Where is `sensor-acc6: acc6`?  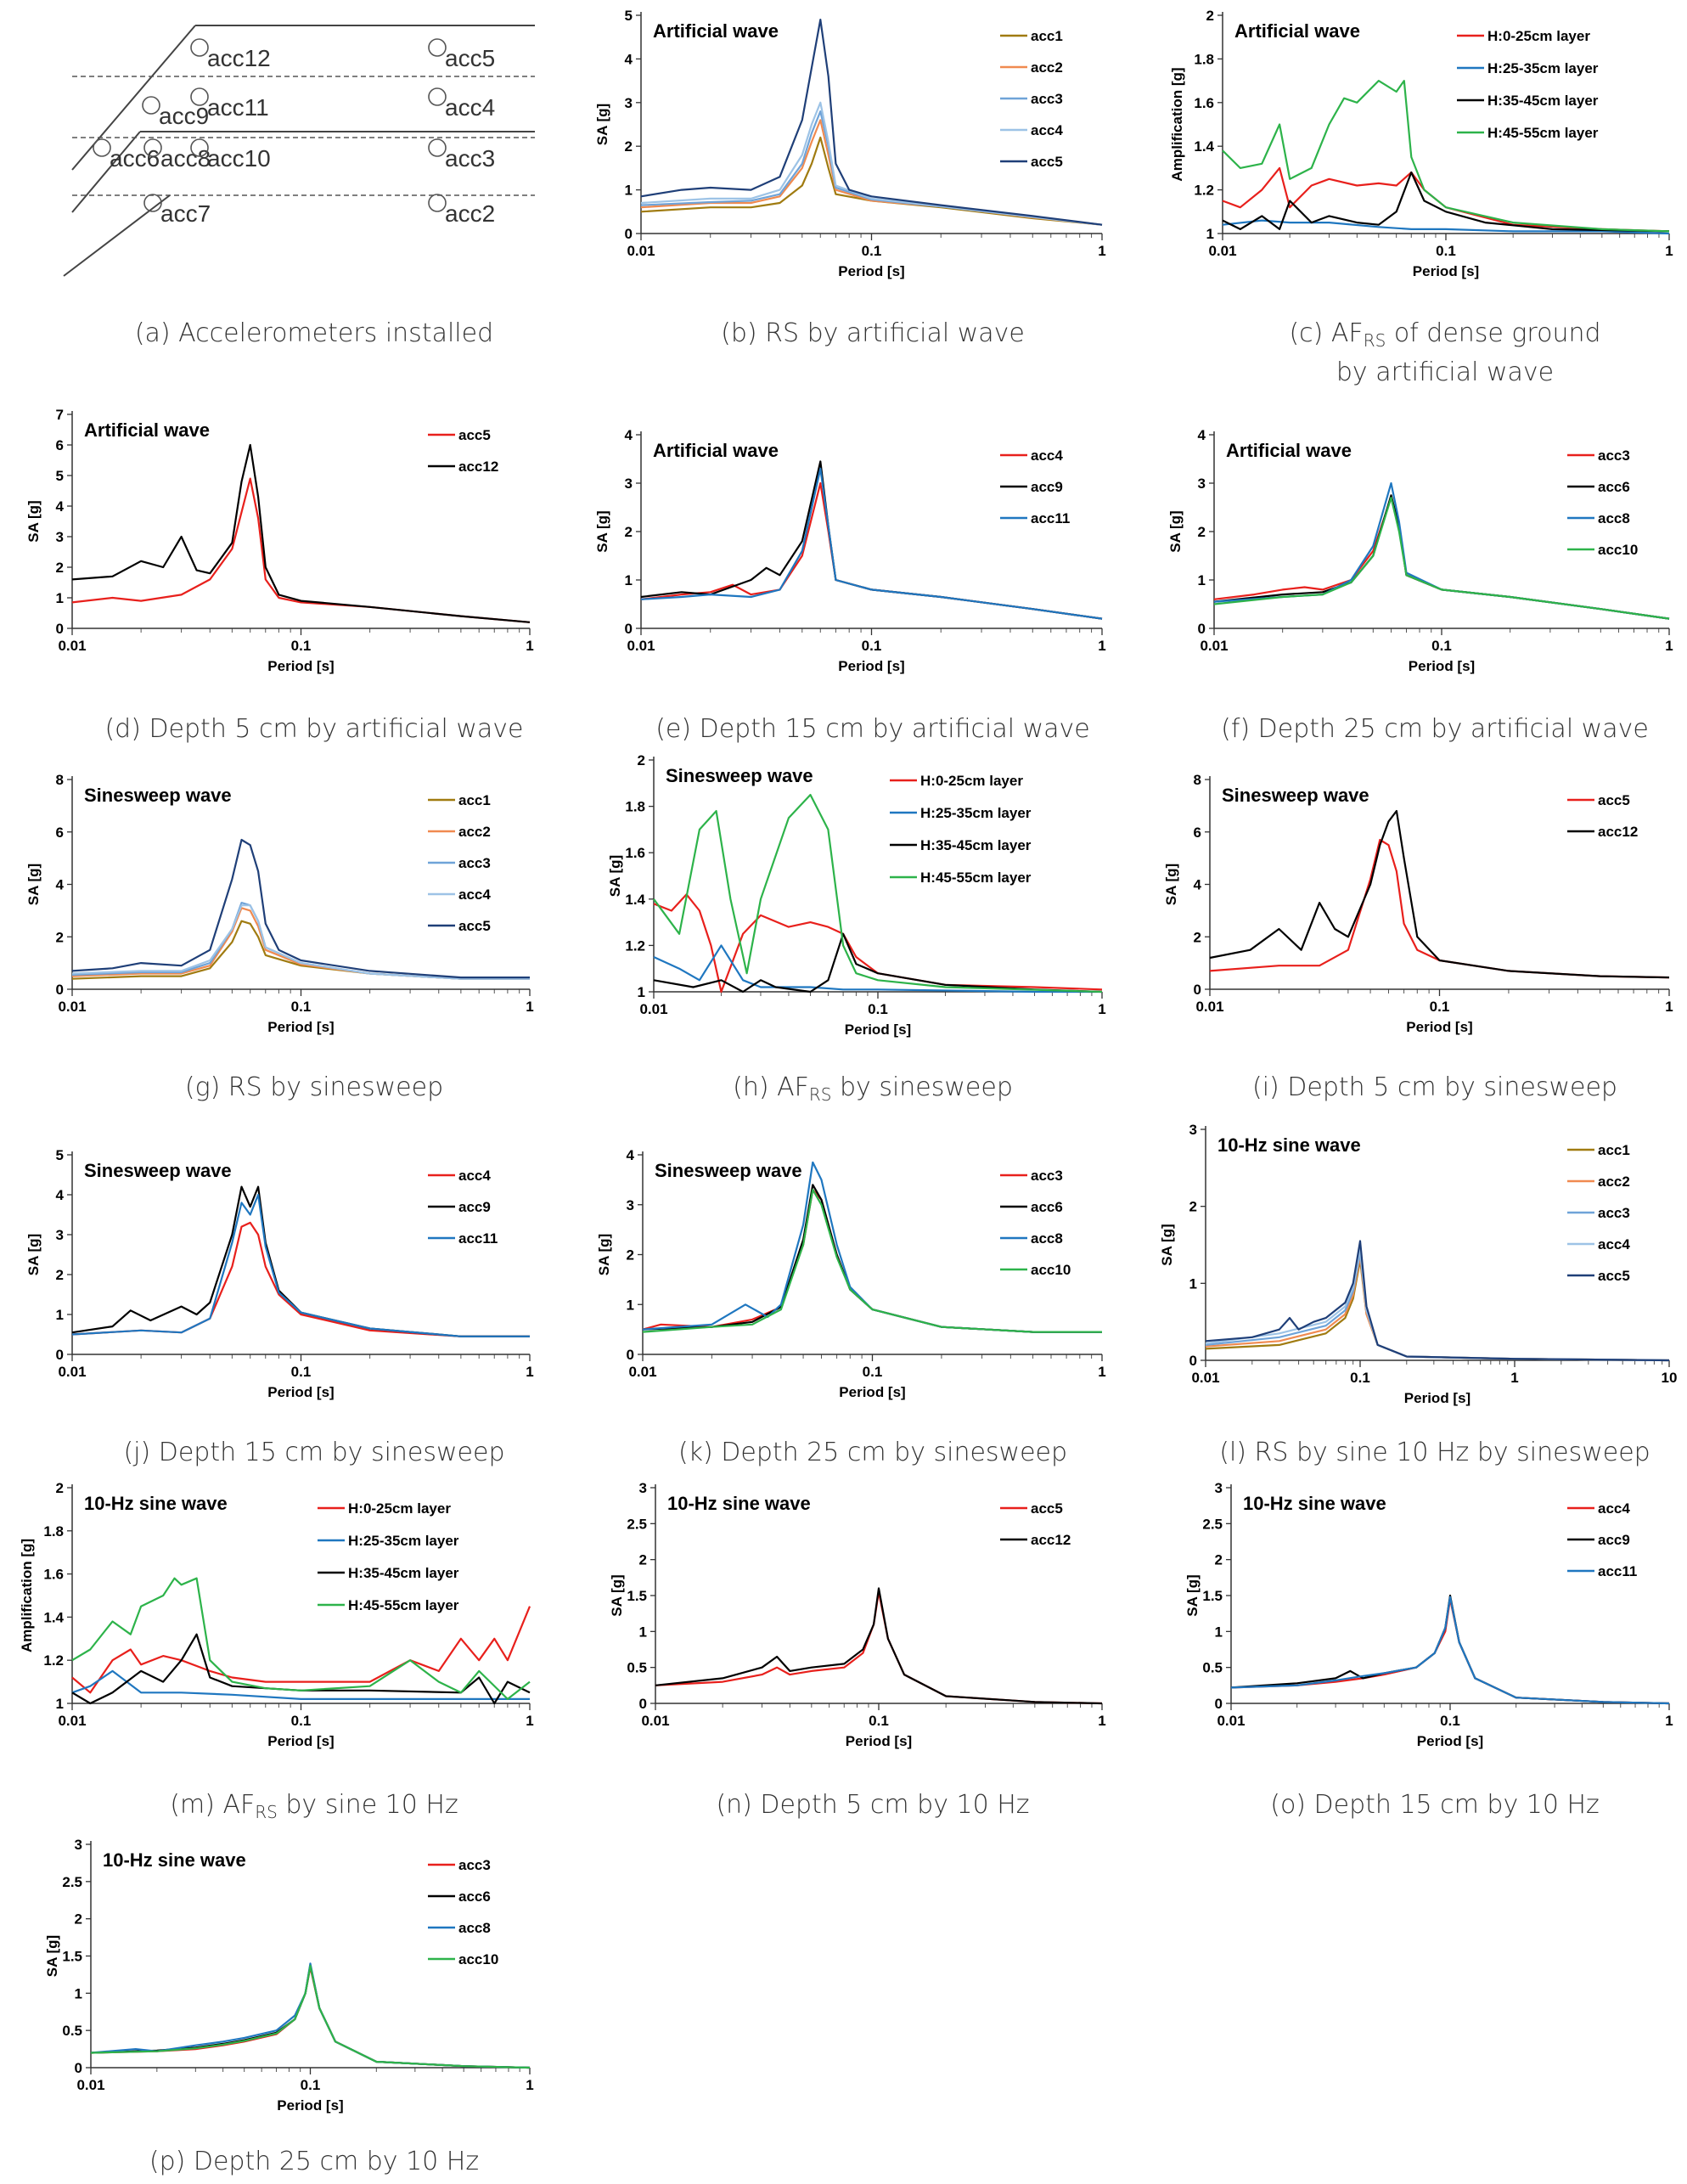
sensor-acc6: acc6 is located at coordinates (126, 155).